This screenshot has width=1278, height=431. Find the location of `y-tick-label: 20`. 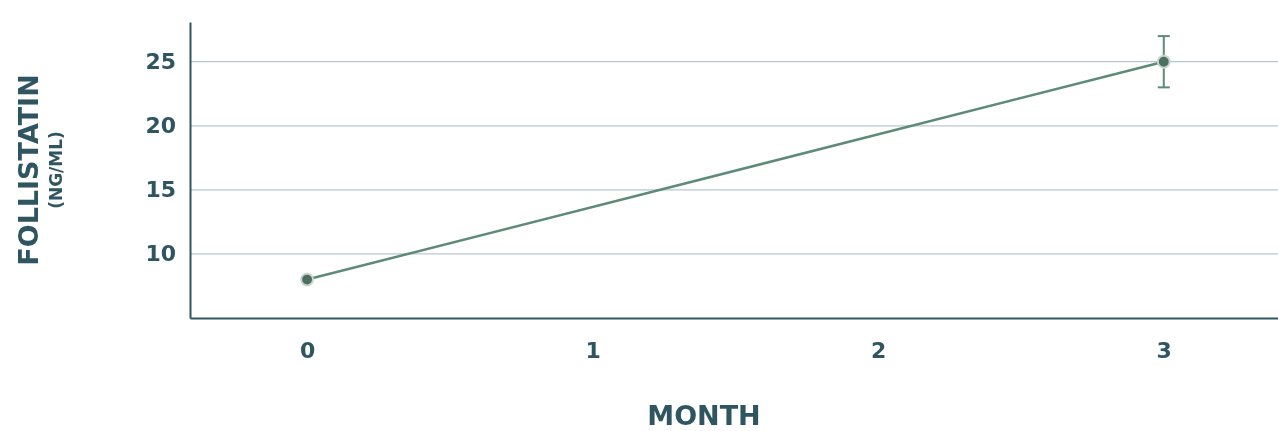

y-tick-label: 20 is located at coordinates (160, 126).